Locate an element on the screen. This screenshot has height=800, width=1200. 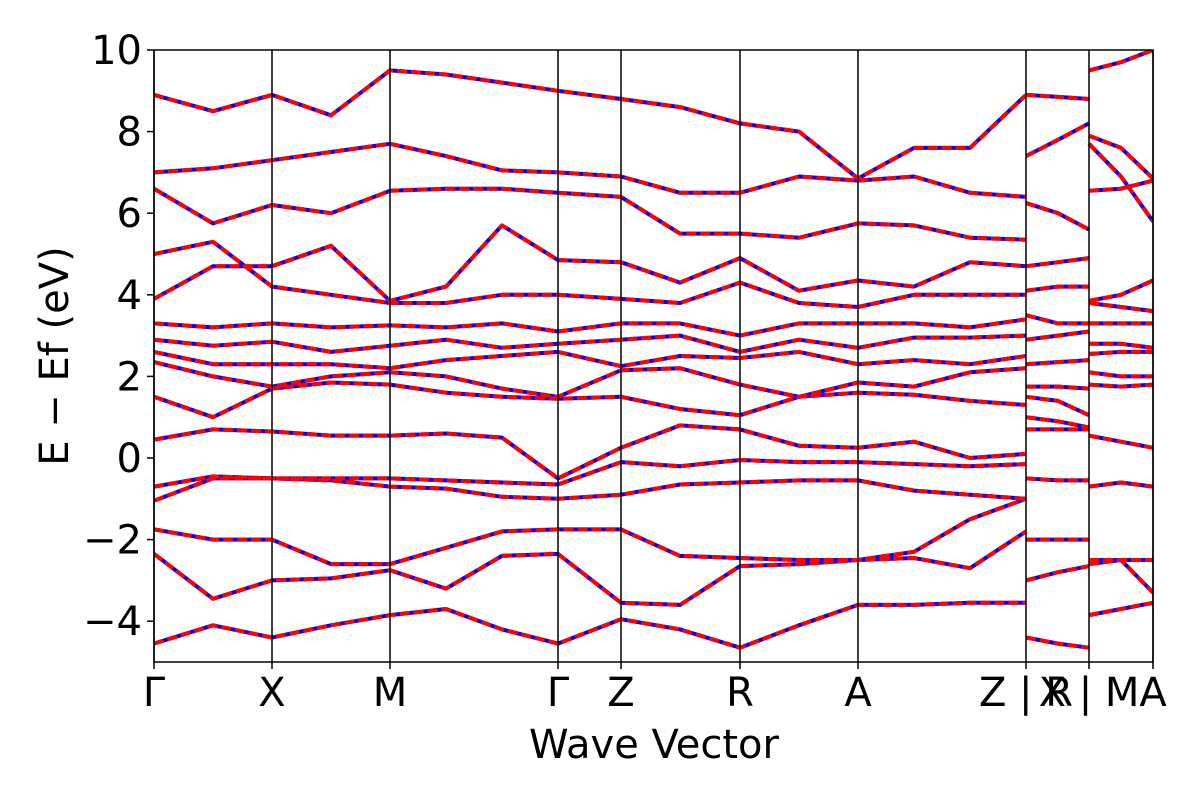
y-tick-label: 6 is located at coordinates (129, 214).